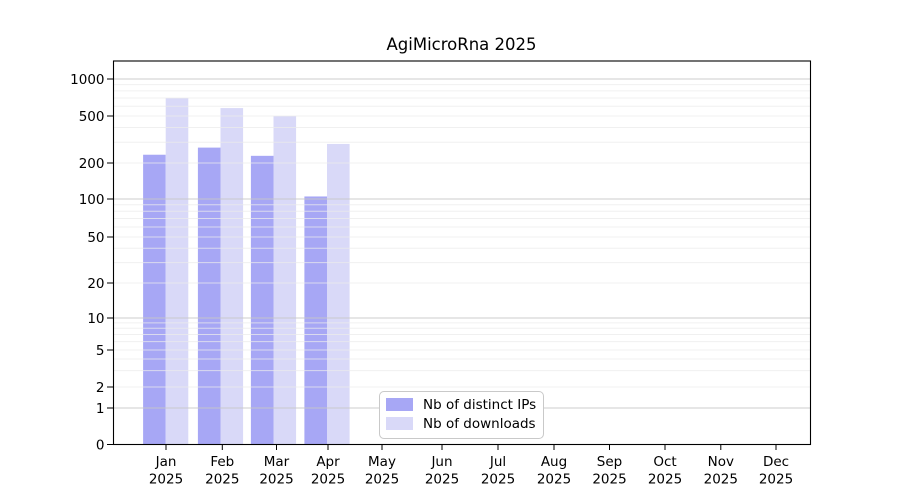 The width and height of the screenshot is (900, 500). Describe the element at coordinates (100, 388) in the screenshot. I see `y-tick-label: 2` at that location.